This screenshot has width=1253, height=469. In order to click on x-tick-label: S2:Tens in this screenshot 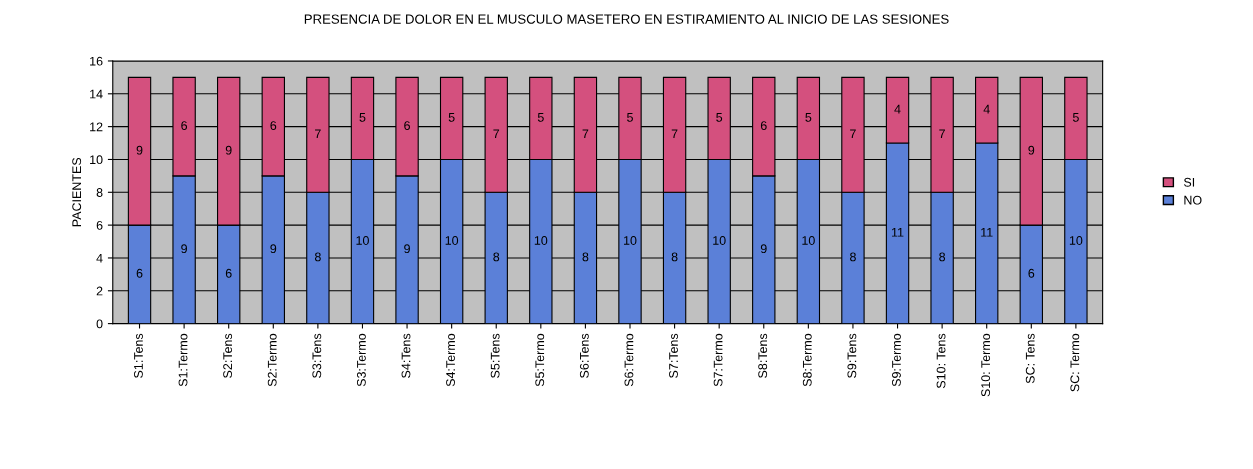, I will do `click(228, 355)`.